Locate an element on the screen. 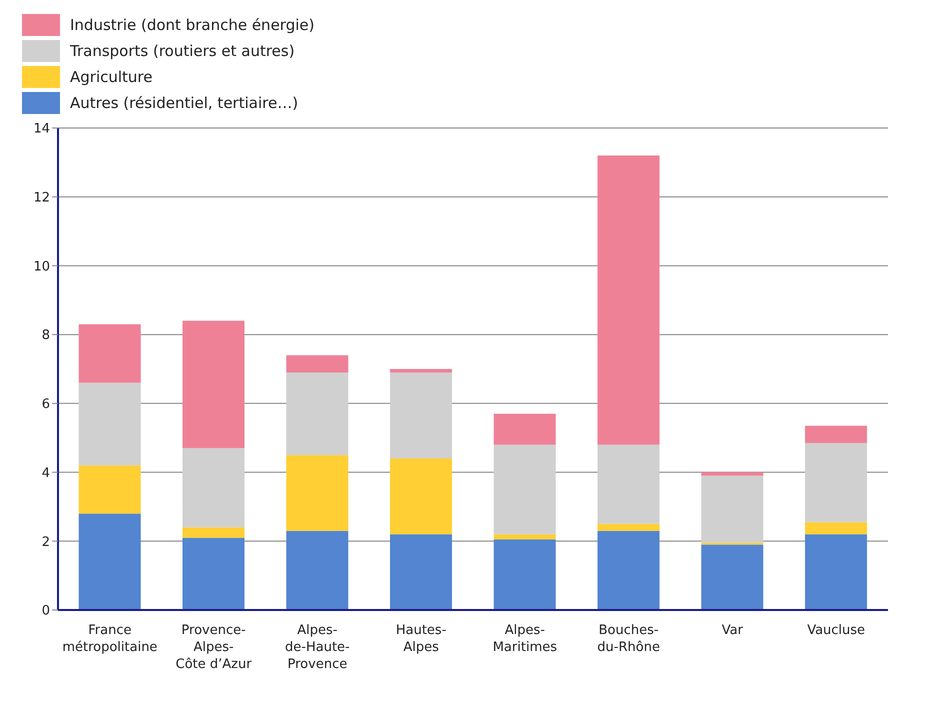  x-tick-label: Vaucluse is located at coordinates (836, 630).